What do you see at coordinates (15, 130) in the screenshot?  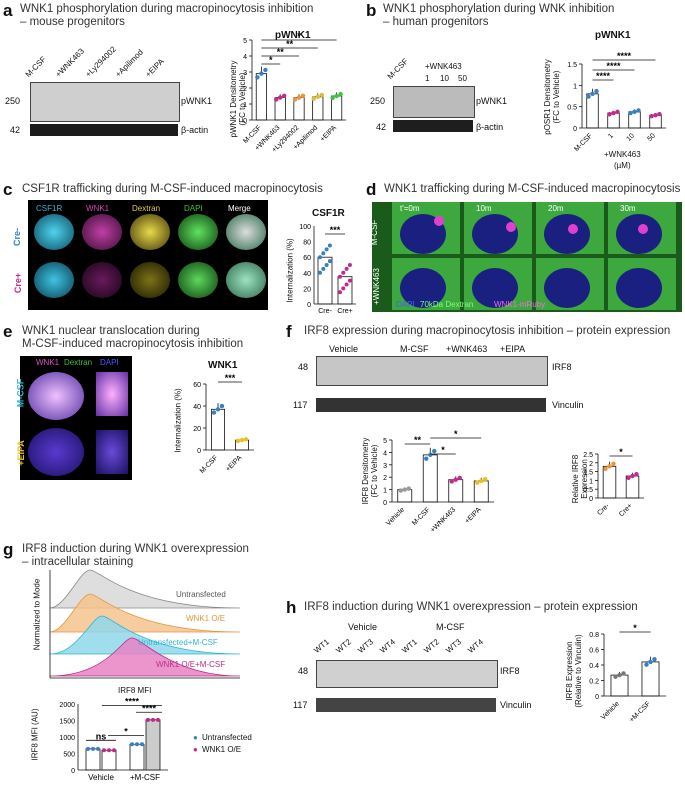 I see `mw-42-a: 42` at bounding box center [15, 130].